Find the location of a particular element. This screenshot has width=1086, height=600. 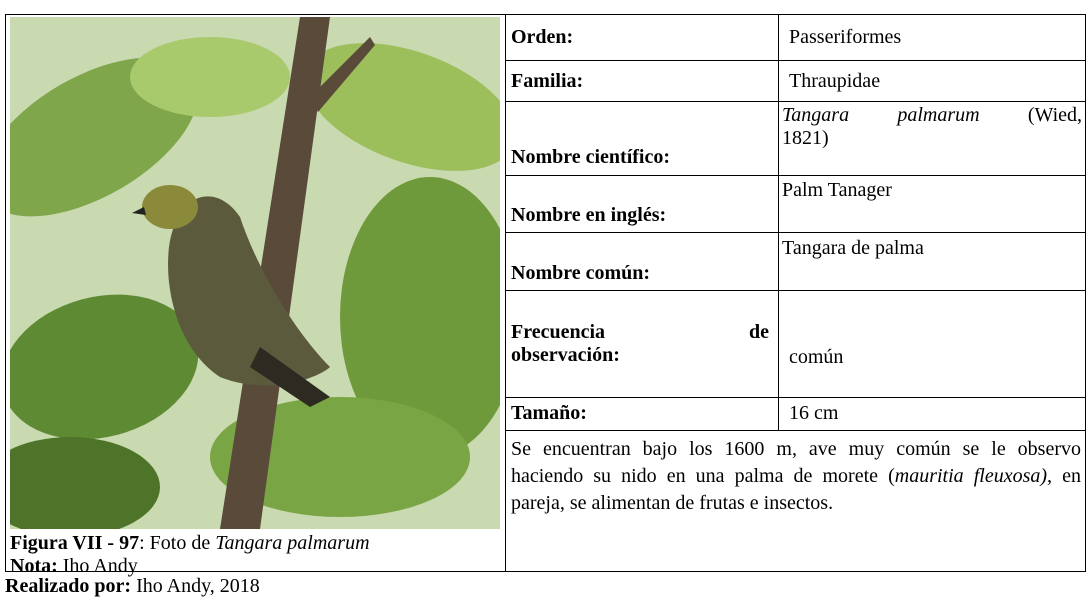

footer: Realizado por: Iho Andy, 2018 is located at coordinates (132, 586).